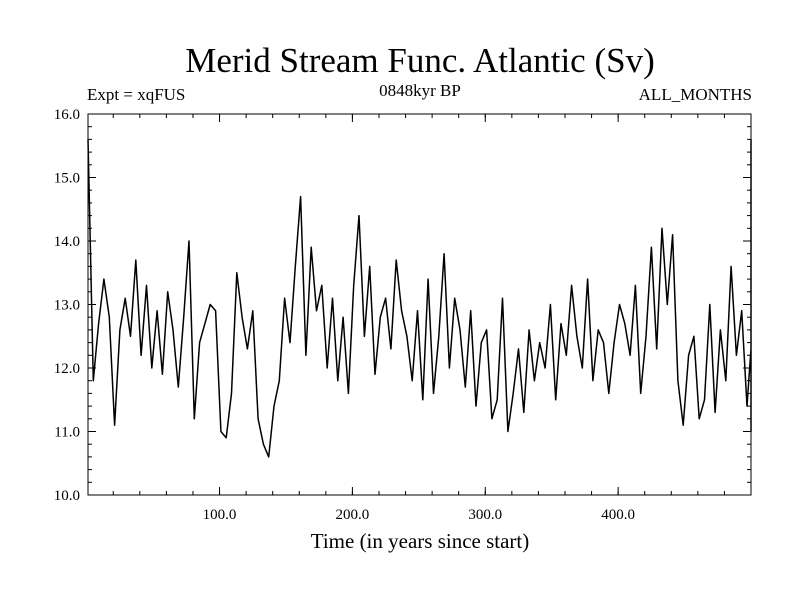 The height and width of the screenshot is (600, 800). Describe the element at coordinates (67, 496) in the screenshot. I see `y-tick-label: 10.0` at that location.